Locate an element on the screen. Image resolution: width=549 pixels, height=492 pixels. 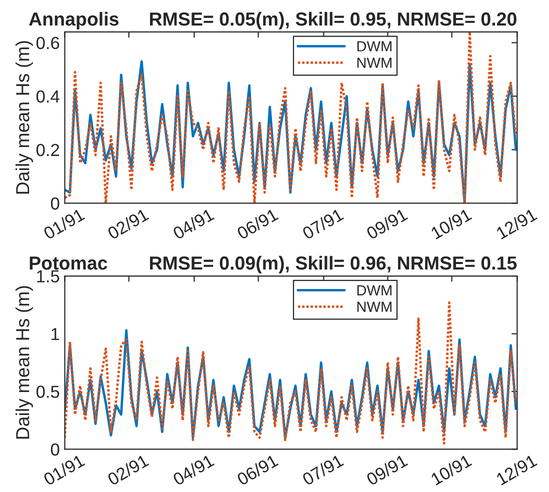
chart-title: Potomac is located at coordinates (69, 263).